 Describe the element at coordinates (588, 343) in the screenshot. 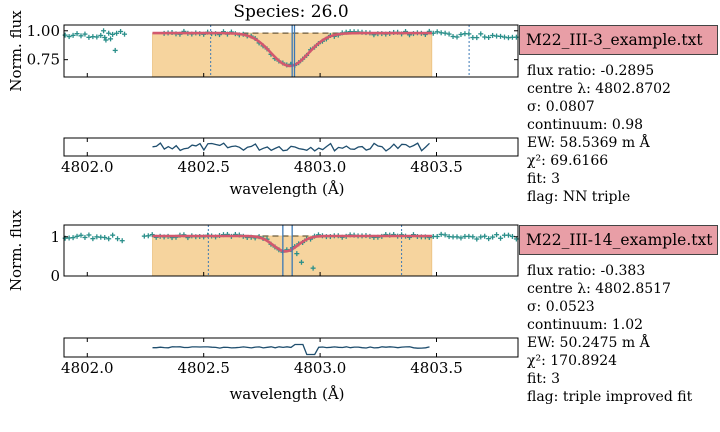

I see `panel2-ew: EW: 50.2475 m Å` at that location.